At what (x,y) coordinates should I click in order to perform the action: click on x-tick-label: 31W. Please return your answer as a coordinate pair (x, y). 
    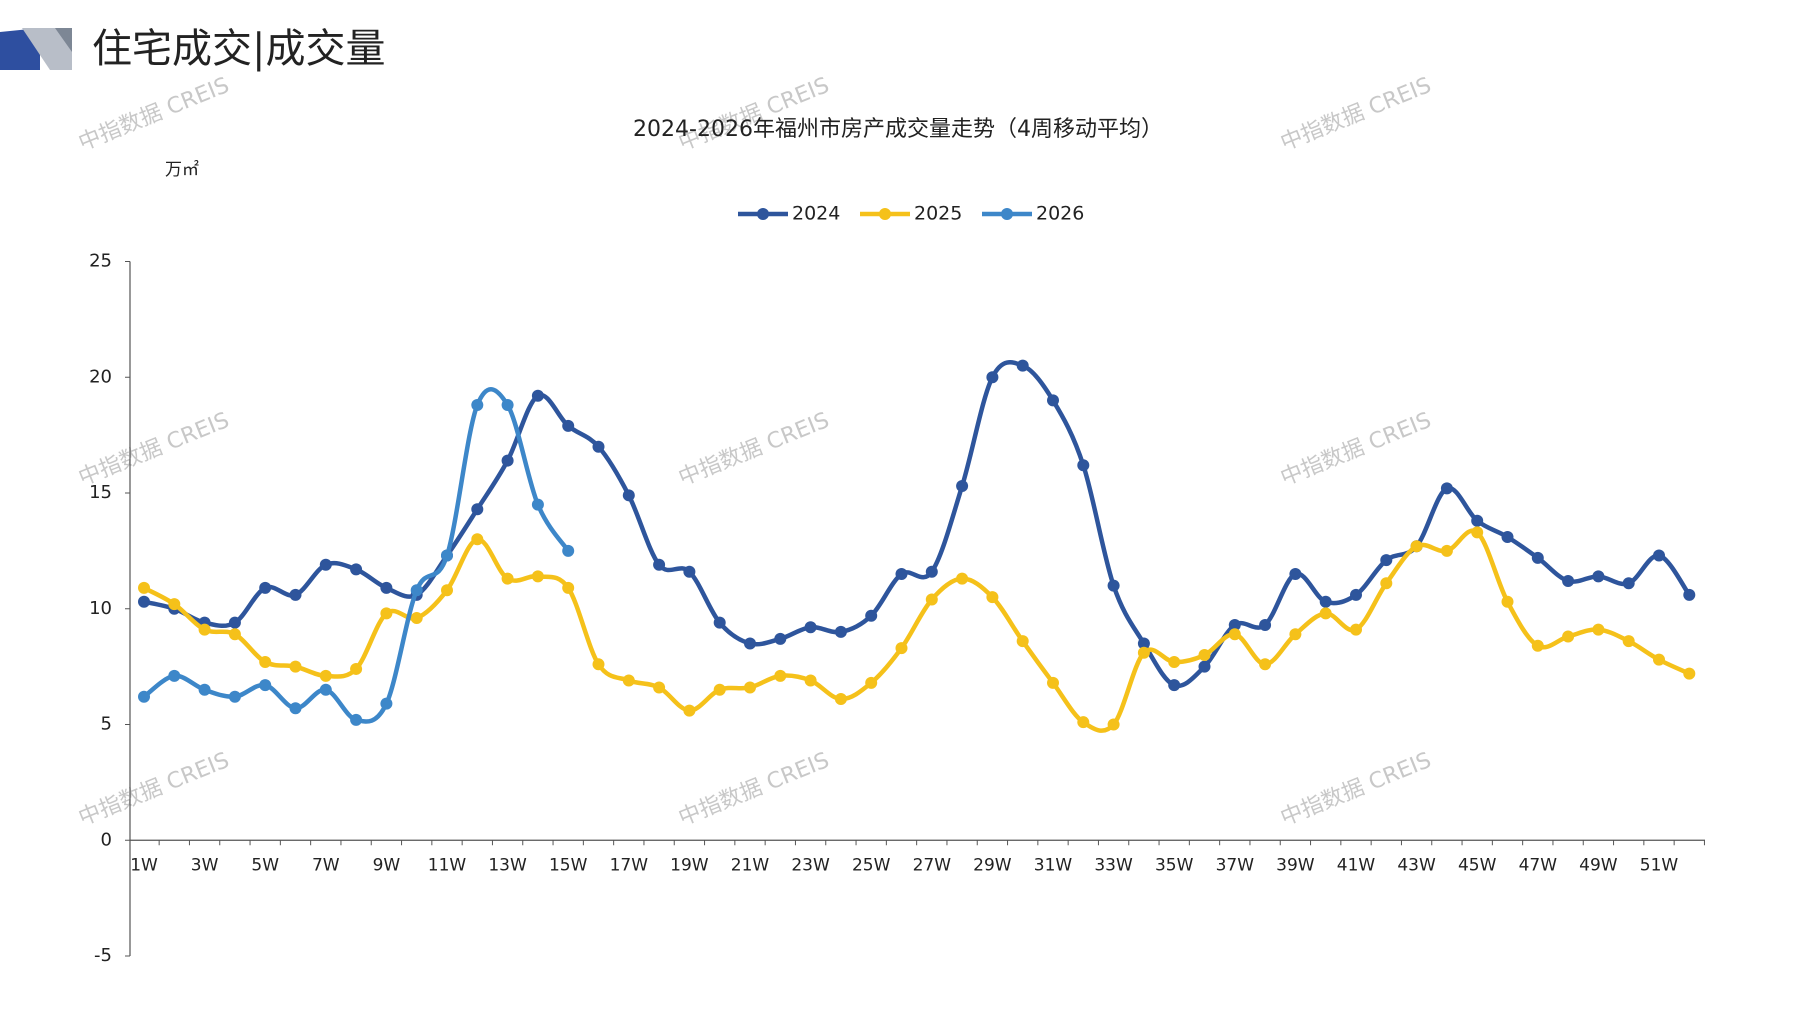
    Looking at the image, I should click on (1053, 865).